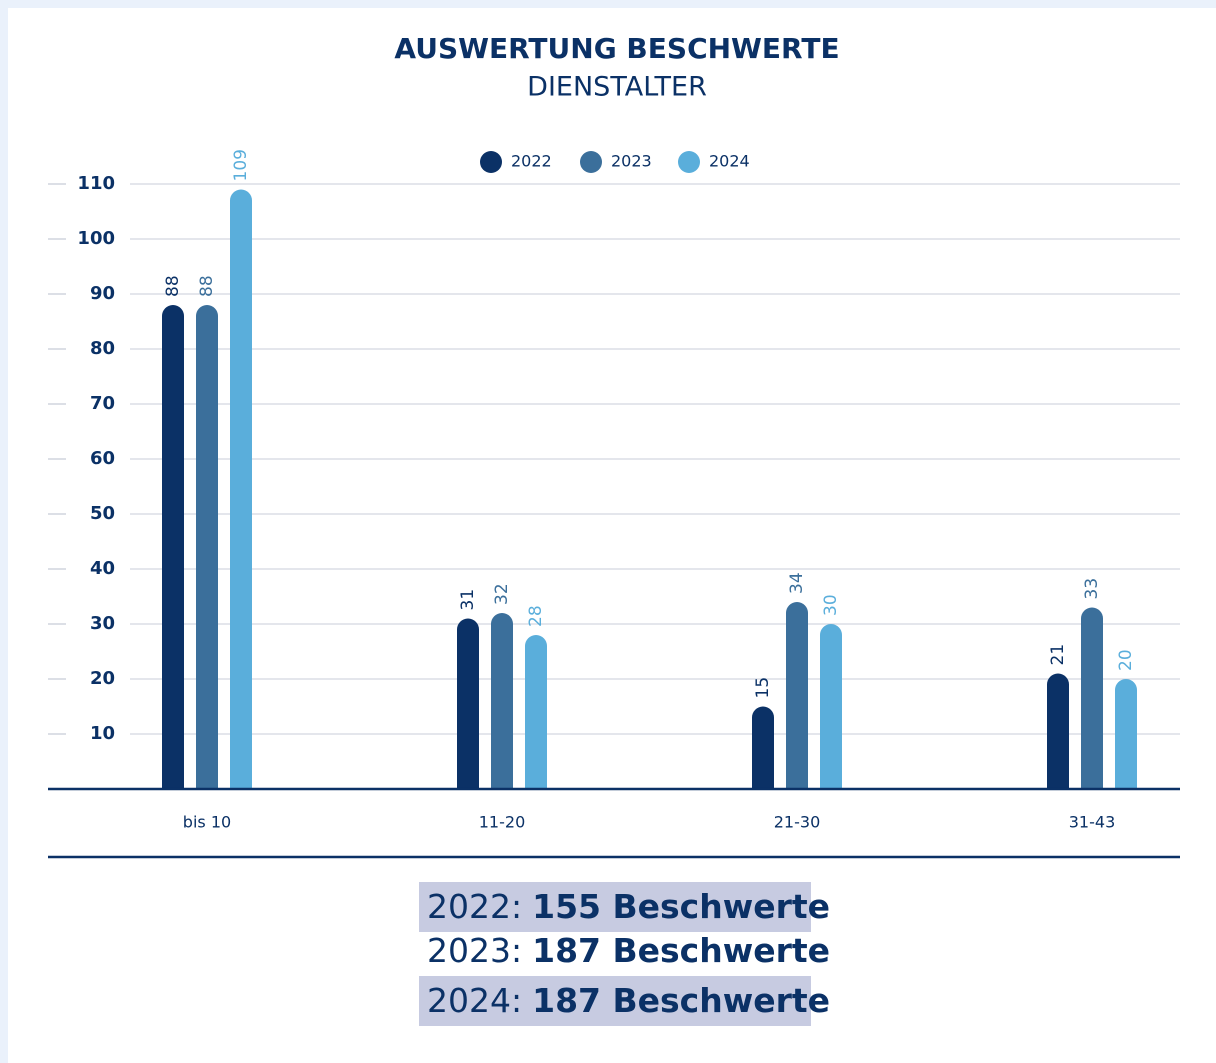 Image resolution: width=1216 pixels, height=1063 pixels. What do you see at coordinates (681, 906) in the screenshot?
I see `summary-count: 155 Beschwerte` at bounding box center [681, 906].